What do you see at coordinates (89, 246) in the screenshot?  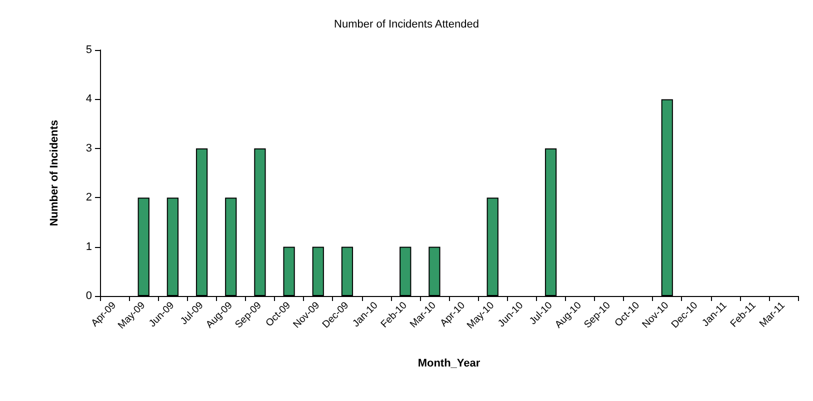 I see `y-tick-label: 1` at bounding box center [89, 246].